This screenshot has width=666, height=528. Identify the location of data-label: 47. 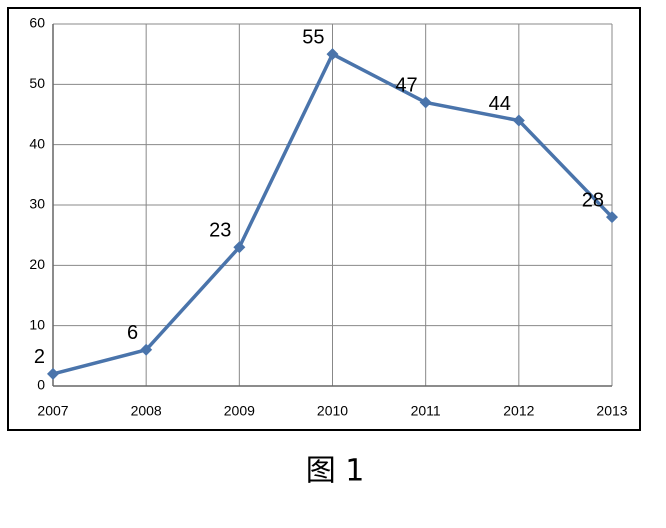
(406, 86).